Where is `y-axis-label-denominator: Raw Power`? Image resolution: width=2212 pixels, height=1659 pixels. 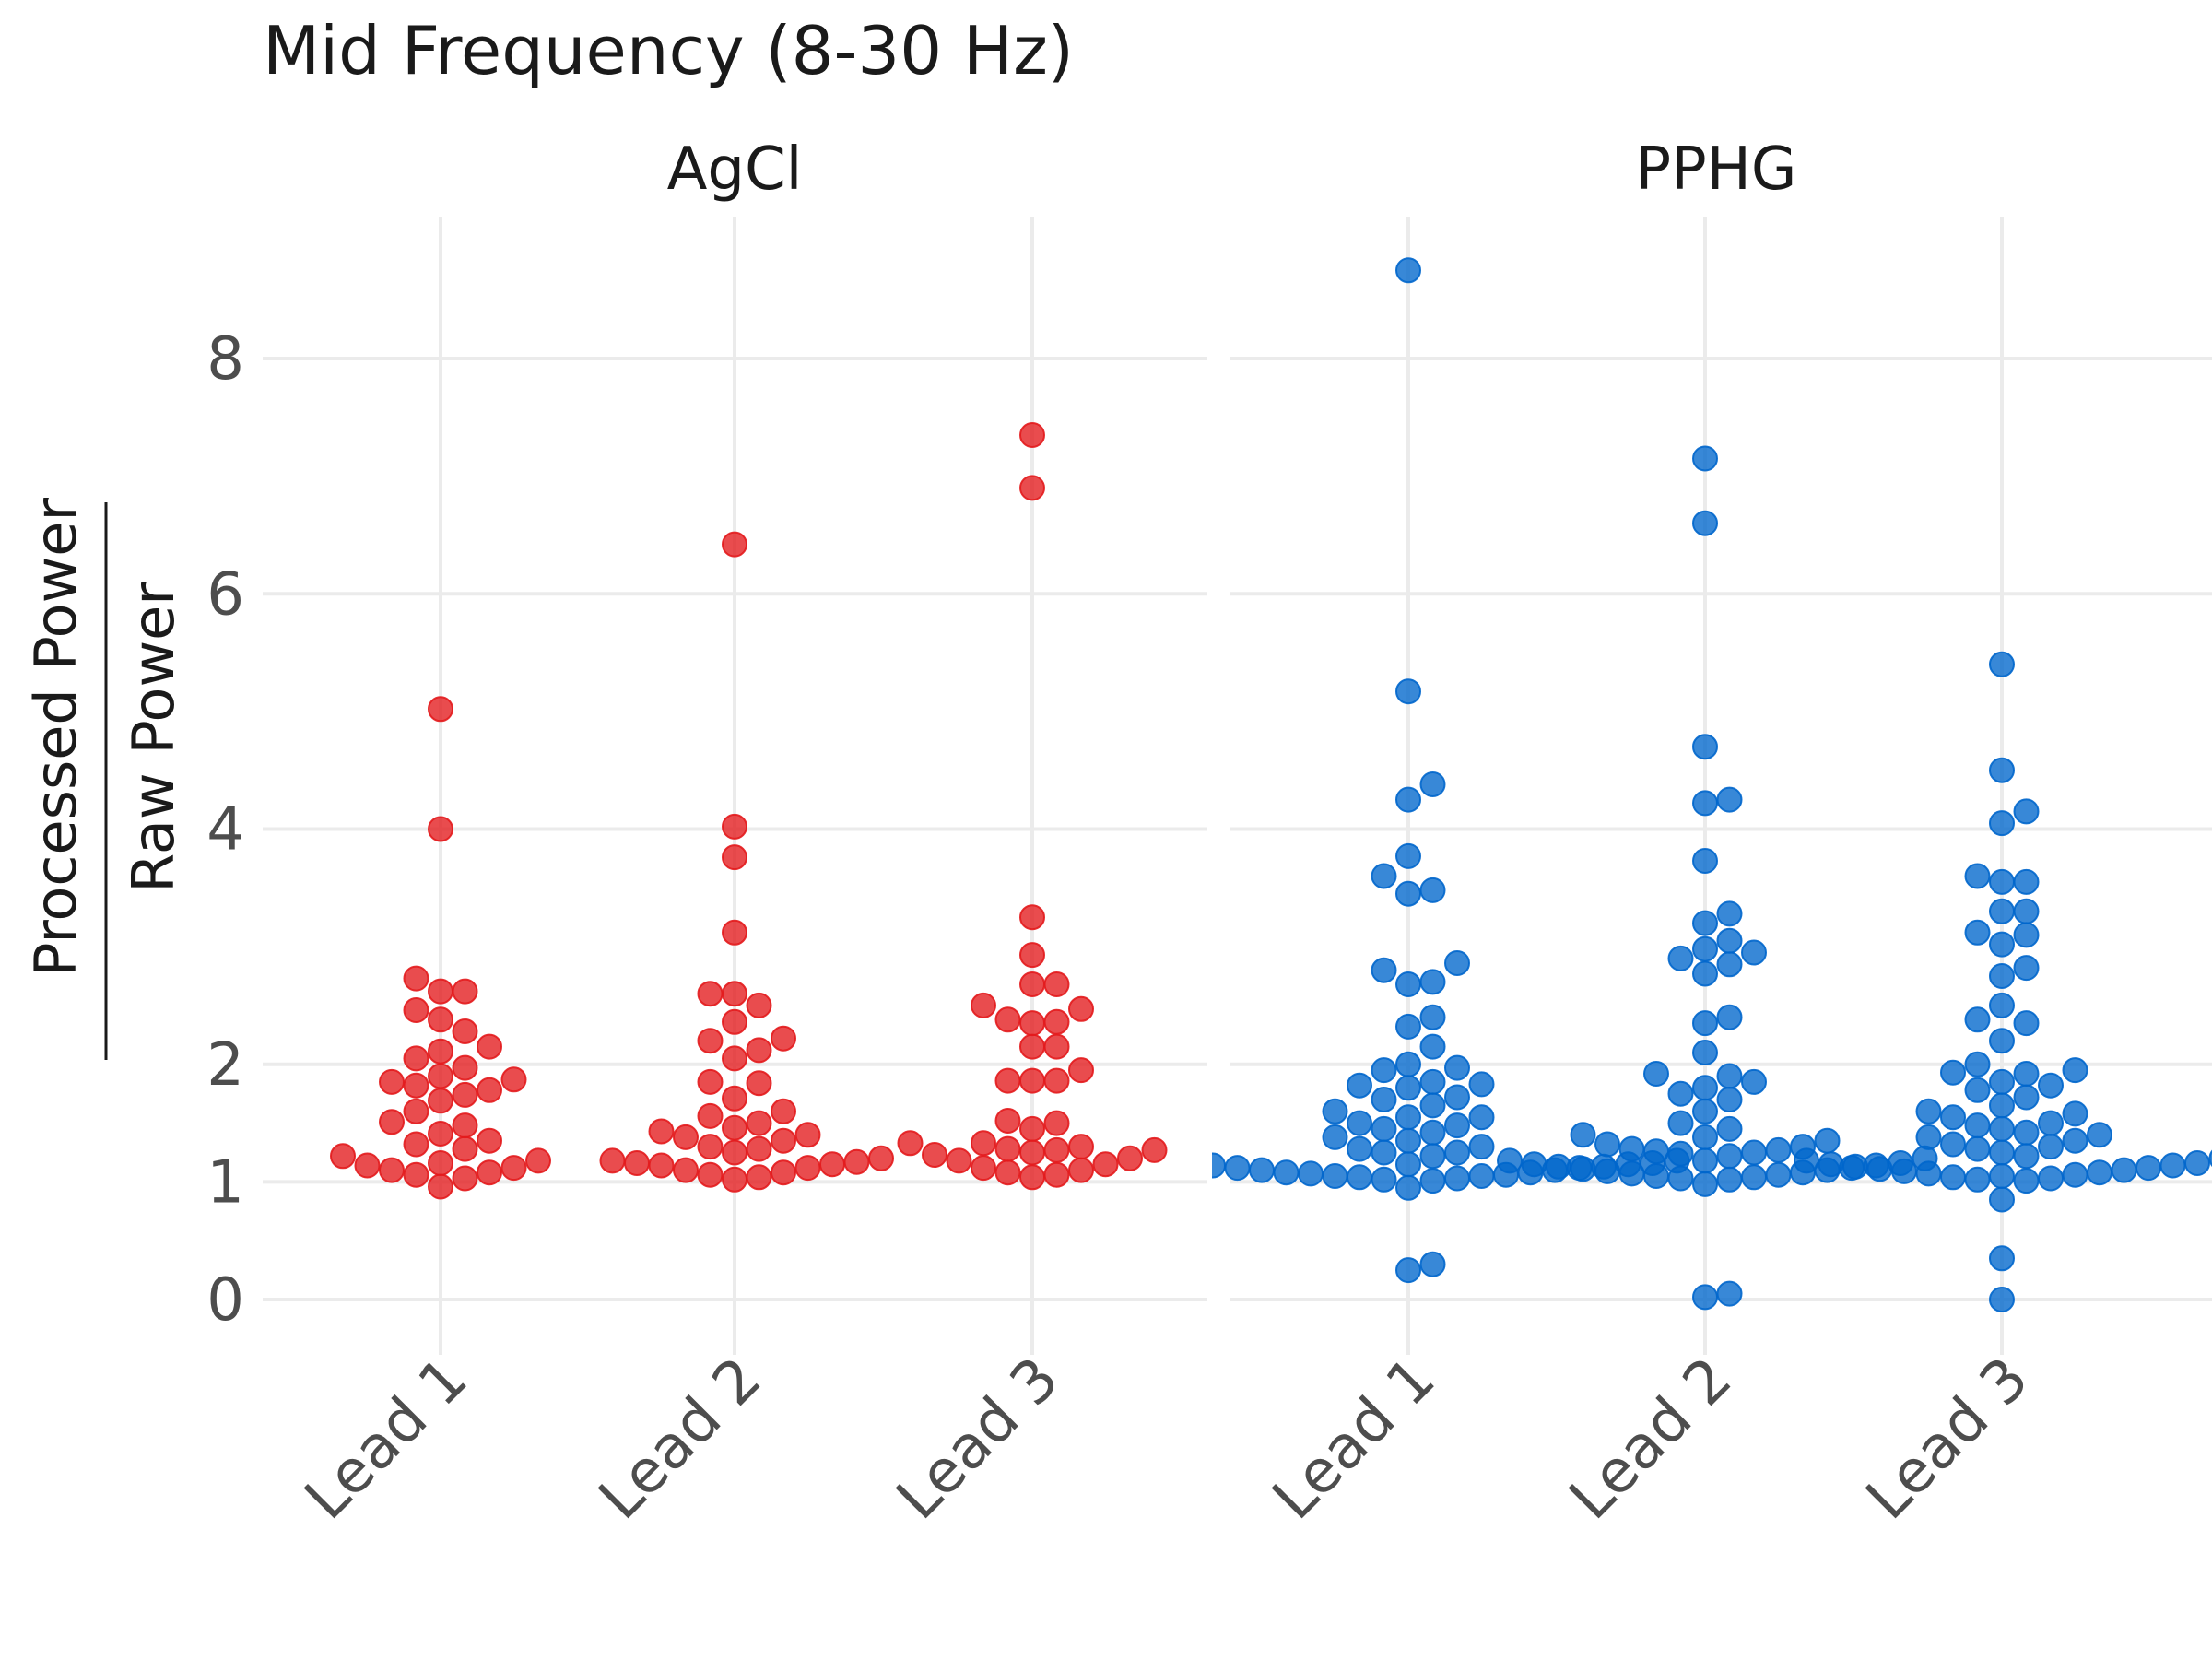 y-axis-label-denominator: Raw Power is located at coordinates (153, 737).